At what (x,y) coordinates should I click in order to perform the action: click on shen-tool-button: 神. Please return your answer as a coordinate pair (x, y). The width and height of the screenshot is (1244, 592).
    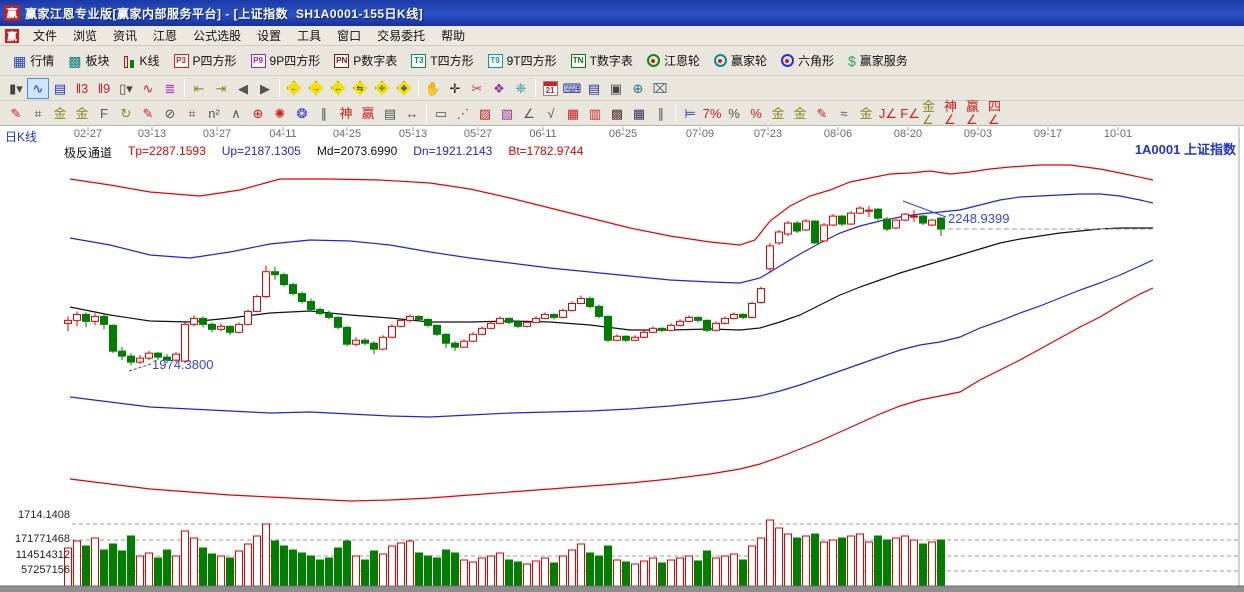
    Looking at the image, I should click on (346, 113).